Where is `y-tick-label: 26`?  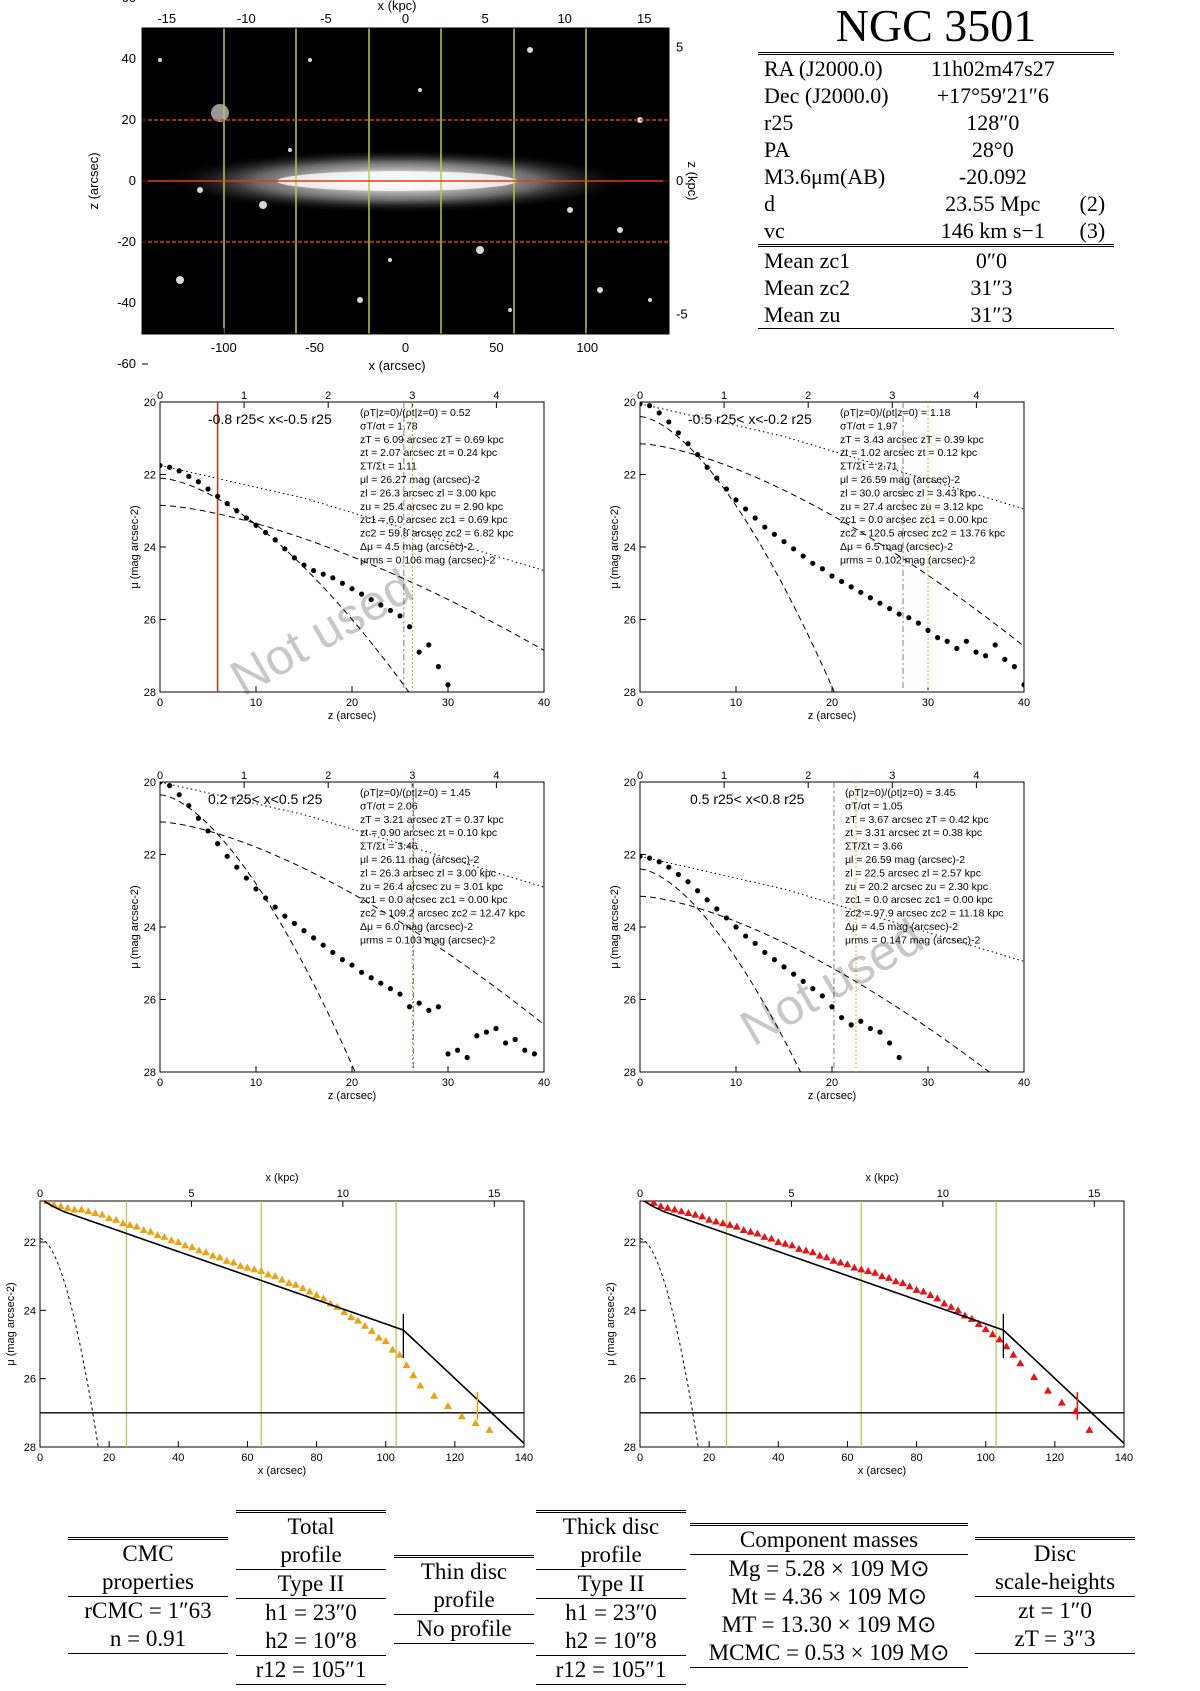
y-tick-label: 26 is located at coordinates (150, 1001).